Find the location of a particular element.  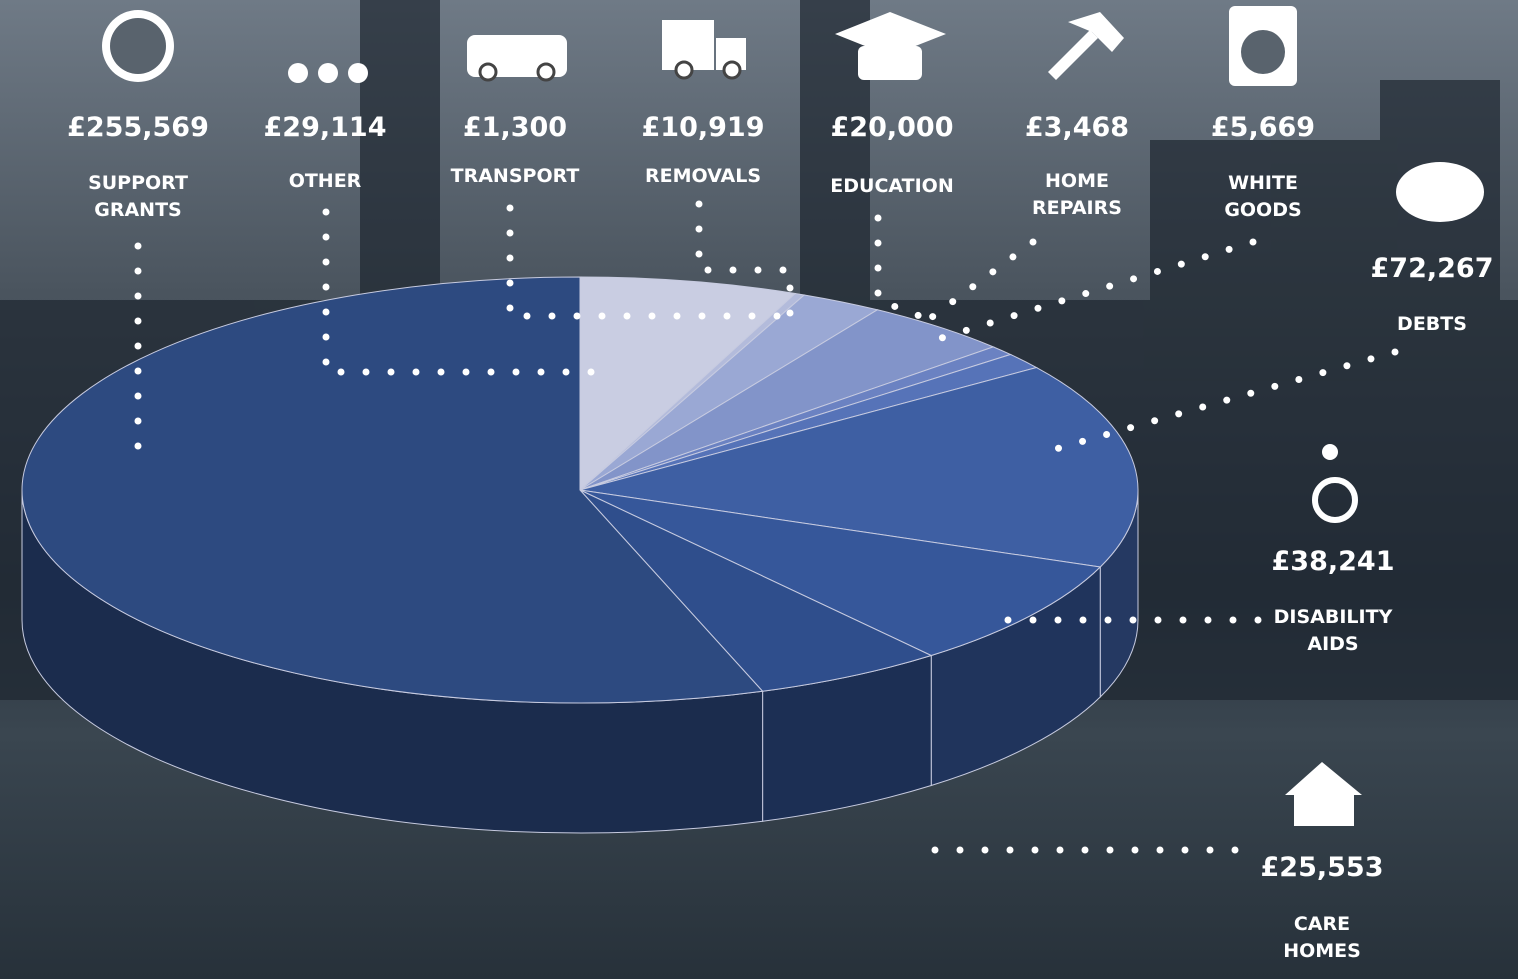

category-label: HOME REPAIRS is located at coordinates (1077, 194).